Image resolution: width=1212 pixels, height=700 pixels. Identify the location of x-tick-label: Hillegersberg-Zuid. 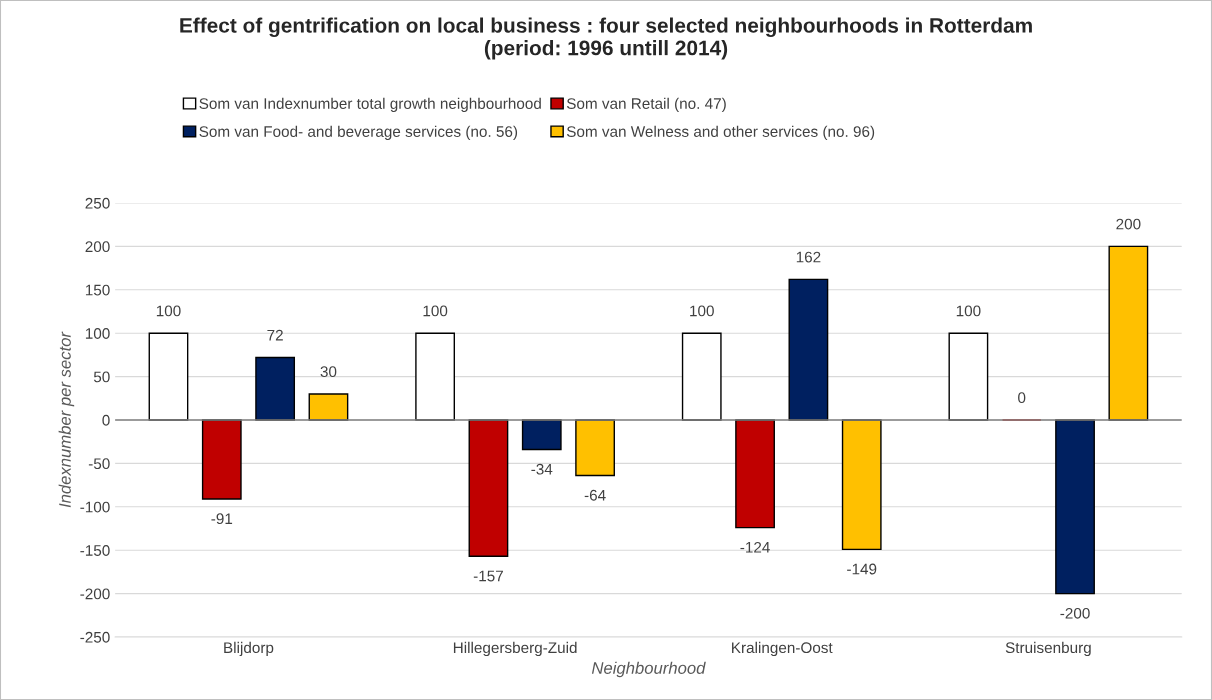
(515, 649).